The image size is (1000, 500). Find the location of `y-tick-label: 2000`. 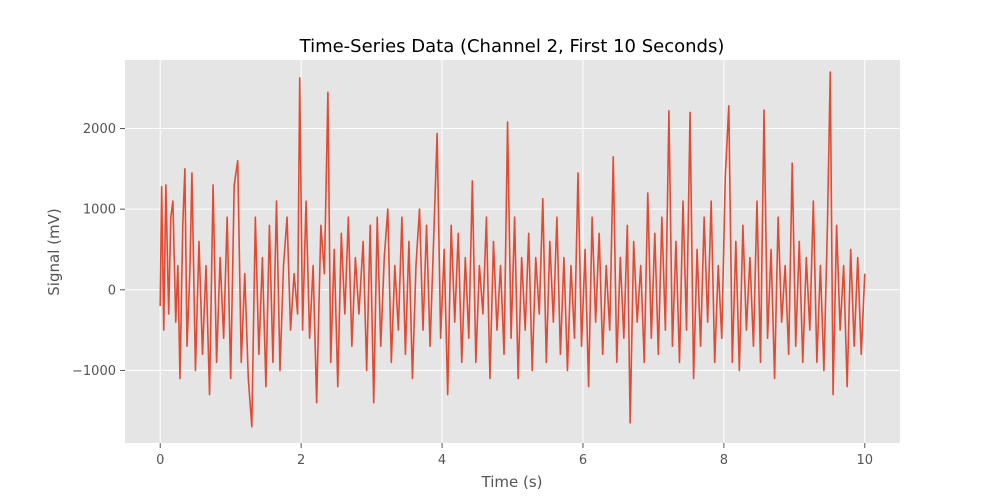

y-tick-label: 2000 is located at coordinates (99, 129).